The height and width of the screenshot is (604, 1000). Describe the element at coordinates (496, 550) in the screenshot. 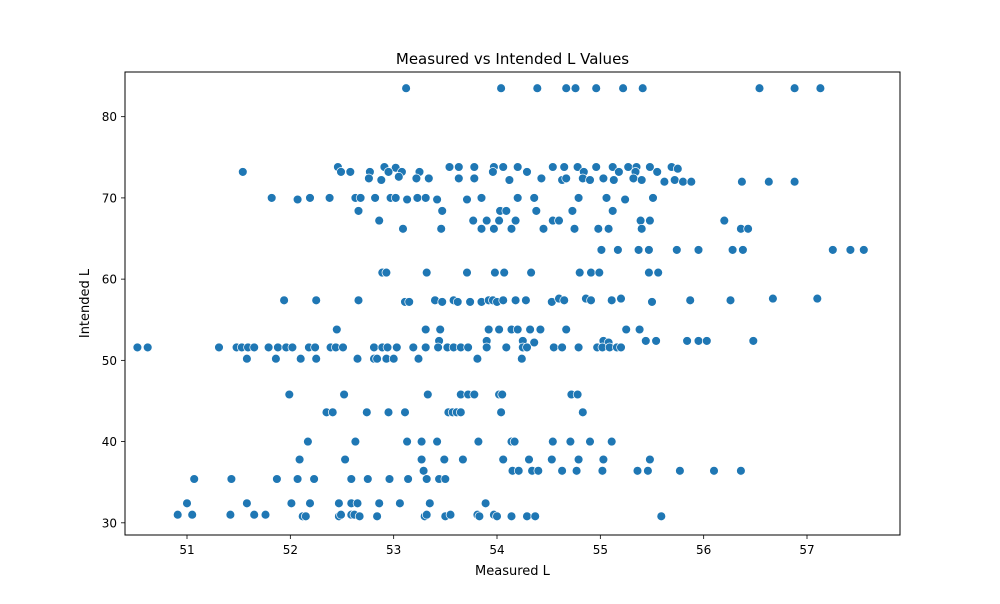

I see `x-tick-label: 54` at that location.